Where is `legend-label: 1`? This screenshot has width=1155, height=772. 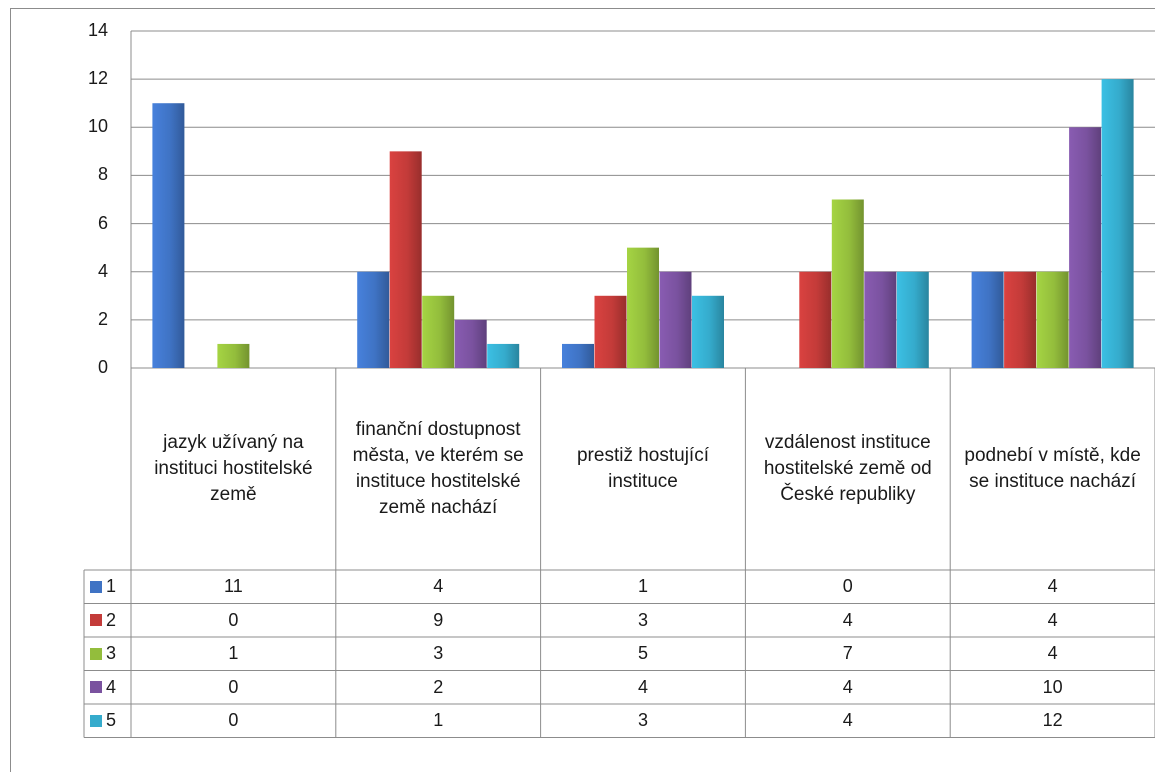
legend-label: 1 is located at coordinates (111, 586).